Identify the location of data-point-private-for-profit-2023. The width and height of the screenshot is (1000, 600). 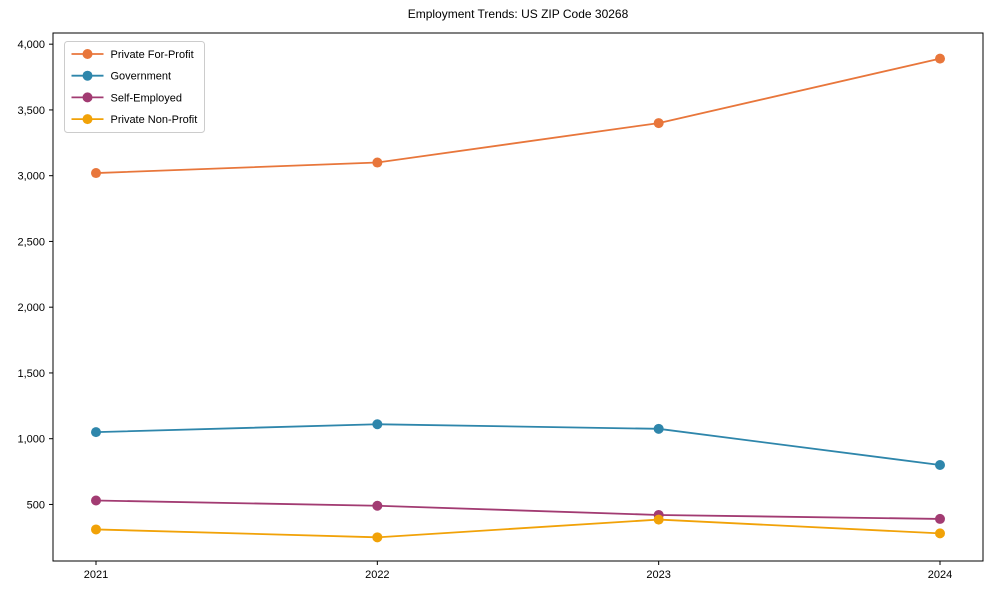
(658, 123).